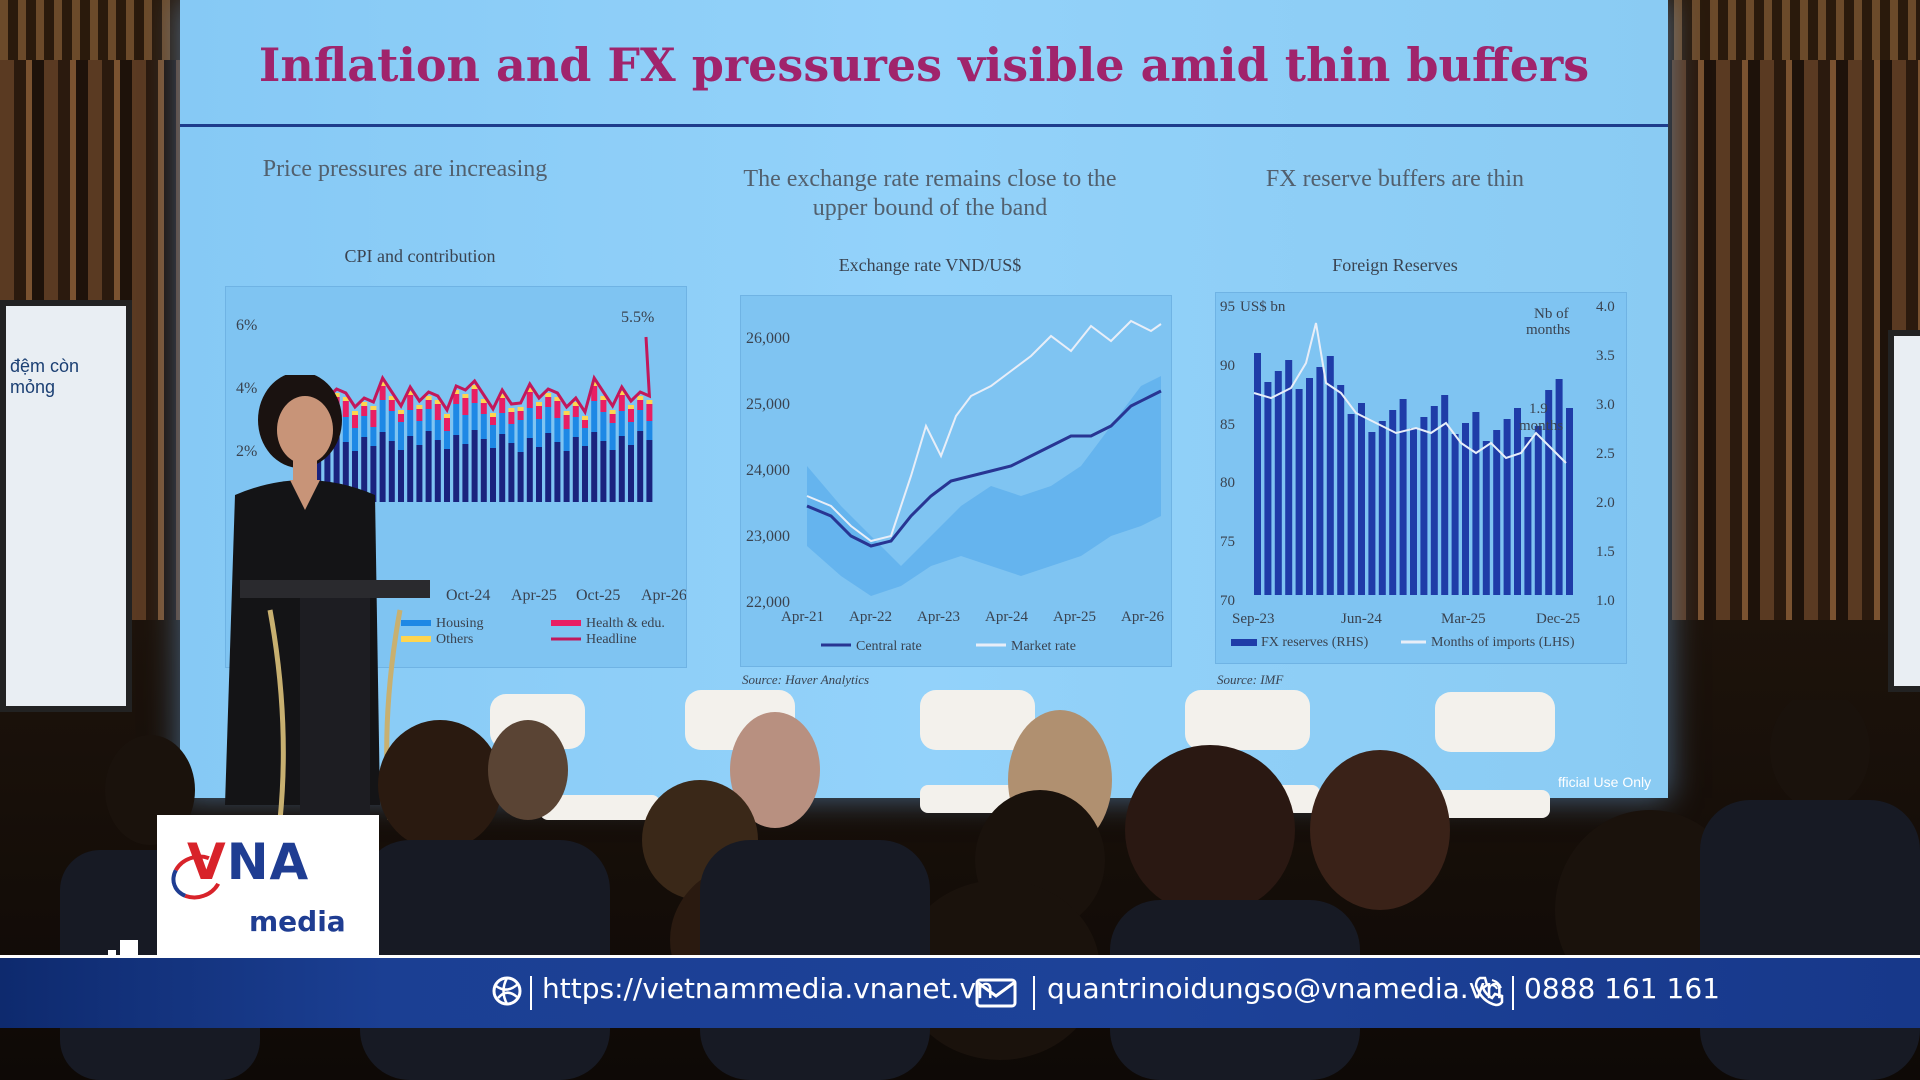  Describe the element at coordinates (768, 338) in the screenshot. I see `fx-y-label: 26,000` at that location.